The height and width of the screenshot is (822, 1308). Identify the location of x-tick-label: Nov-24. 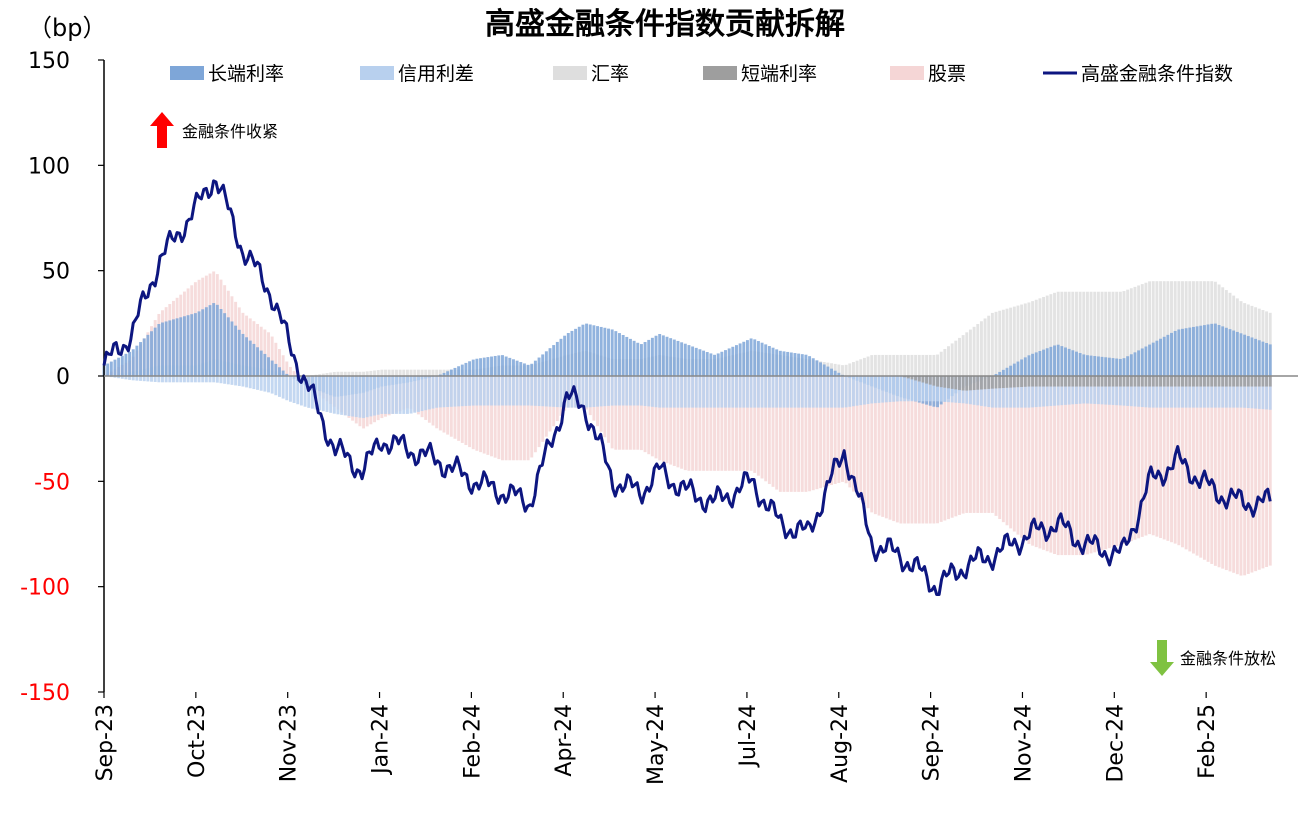
(1023, 743).